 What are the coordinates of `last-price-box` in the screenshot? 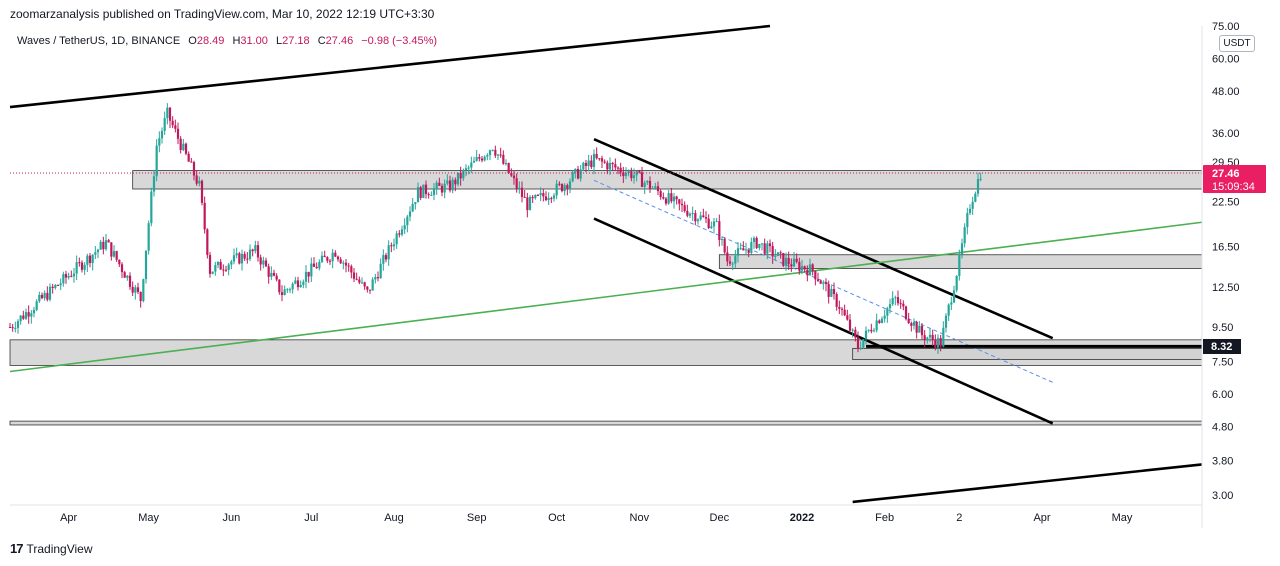 It's located at (1234, 179).